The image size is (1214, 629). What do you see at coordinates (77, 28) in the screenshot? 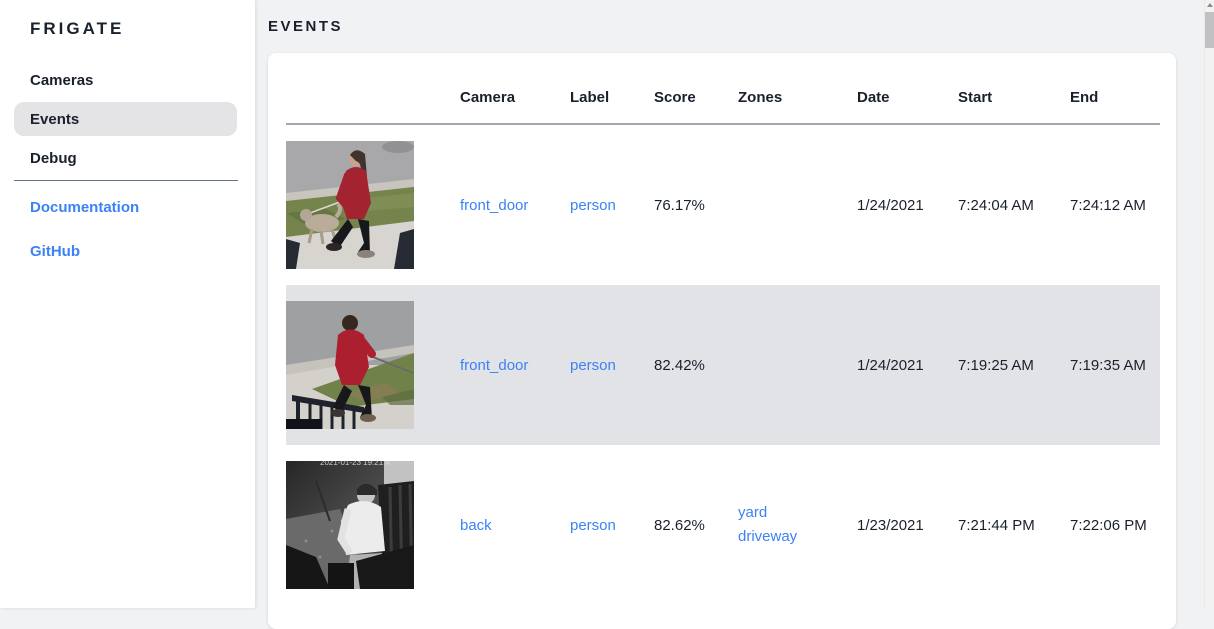
I see `app-logo: FRIGATE` at bounding box center [77, 28].